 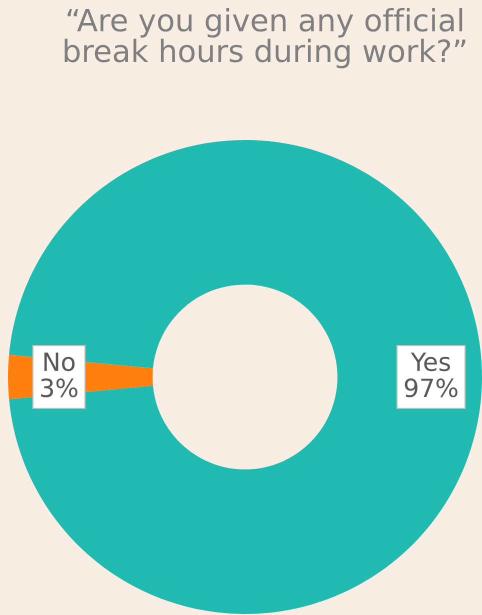 I want to click on chart-title: “Are you given any official break hours during work?”, so click(x=265, y=38).